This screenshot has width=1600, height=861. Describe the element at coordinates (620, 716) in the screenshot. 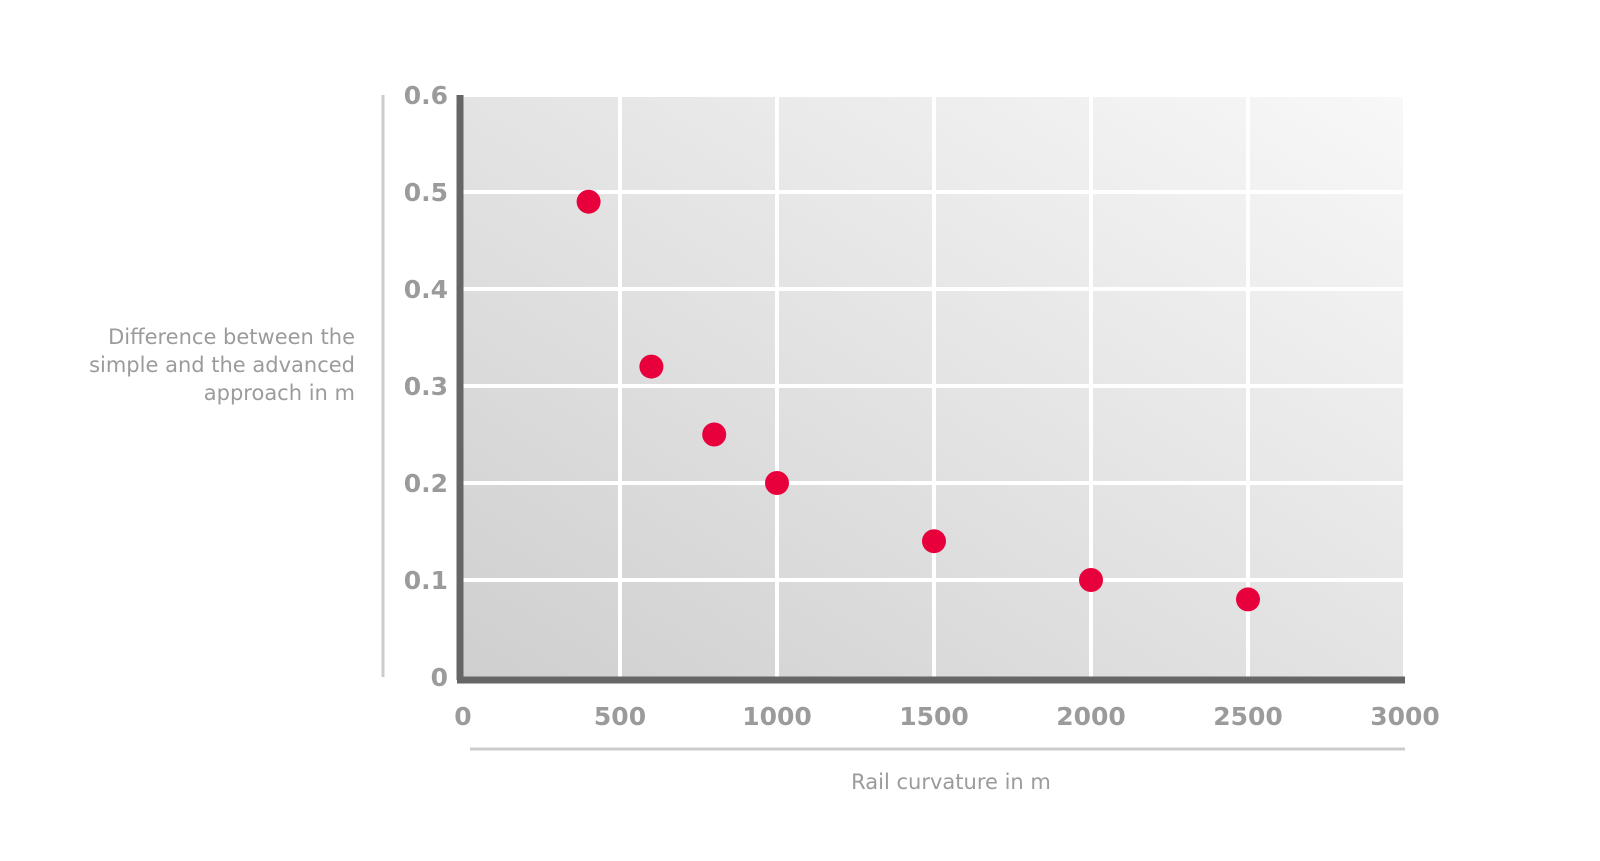

I see `x-tick-label: 500` at that location.